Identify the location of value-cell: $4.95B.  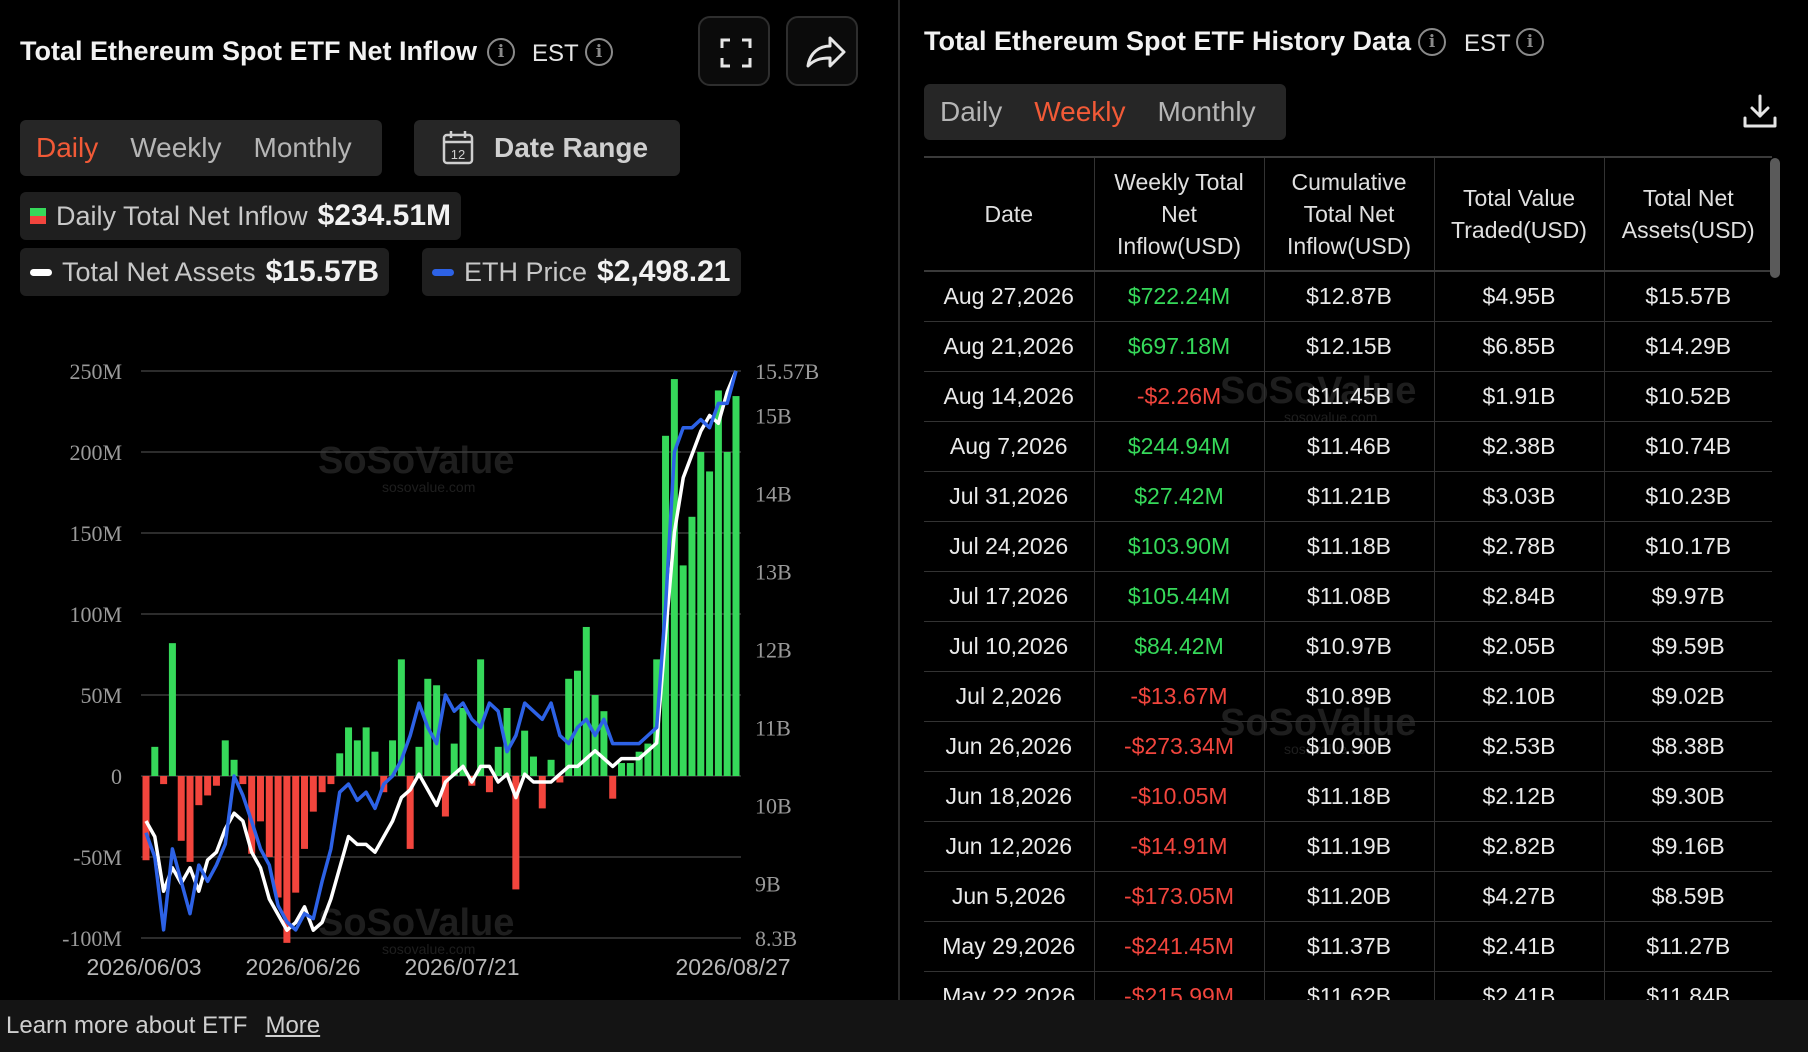
(1519, 296).